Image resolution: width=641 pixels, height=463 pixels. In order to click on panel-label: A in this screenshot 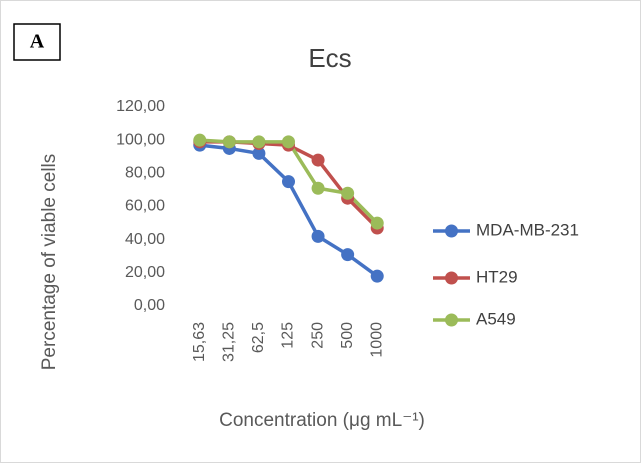, I will do `click(37, 42)`.